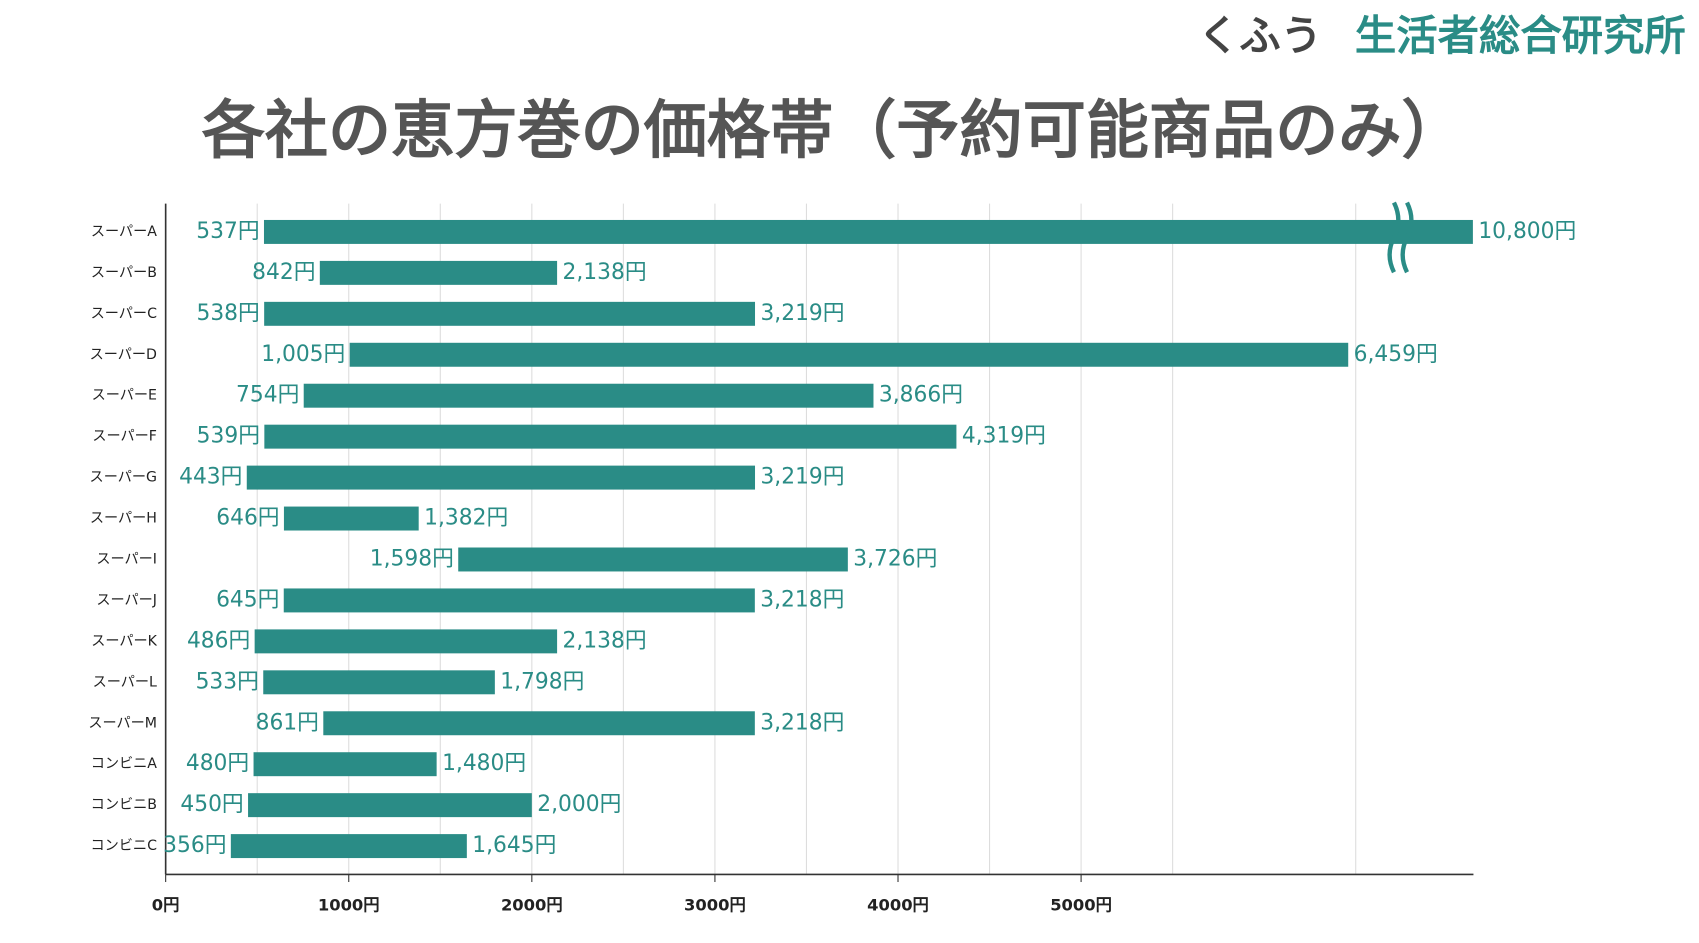 This screenshot has width=1699, height=943. I want to click on low-label: 480円, so click(217, 763).